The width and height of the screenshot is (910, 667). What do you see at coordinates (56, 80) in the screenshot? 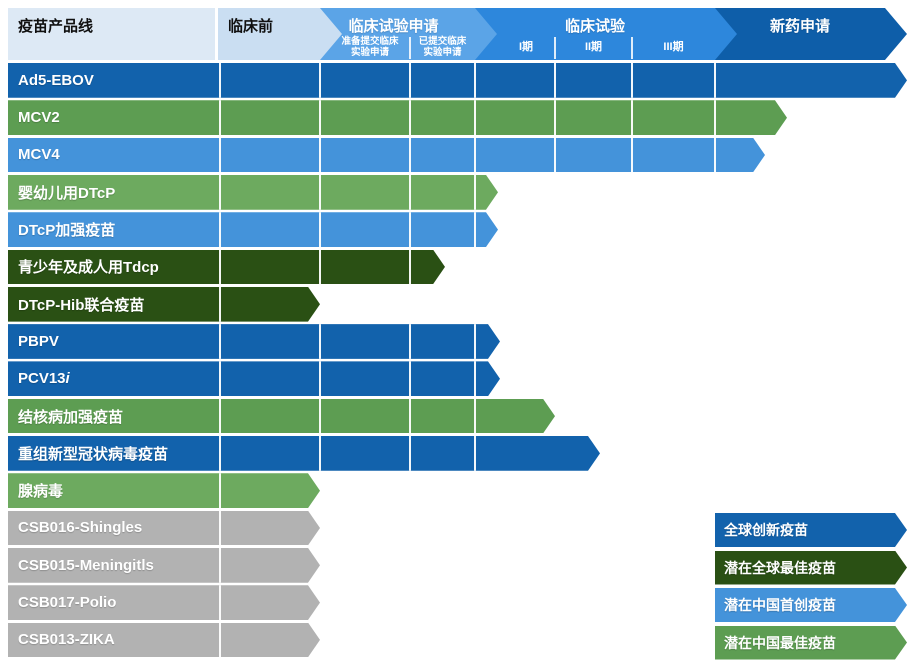
I see `product-label: Ad5-EBOV` at bounding box center [56, 80].